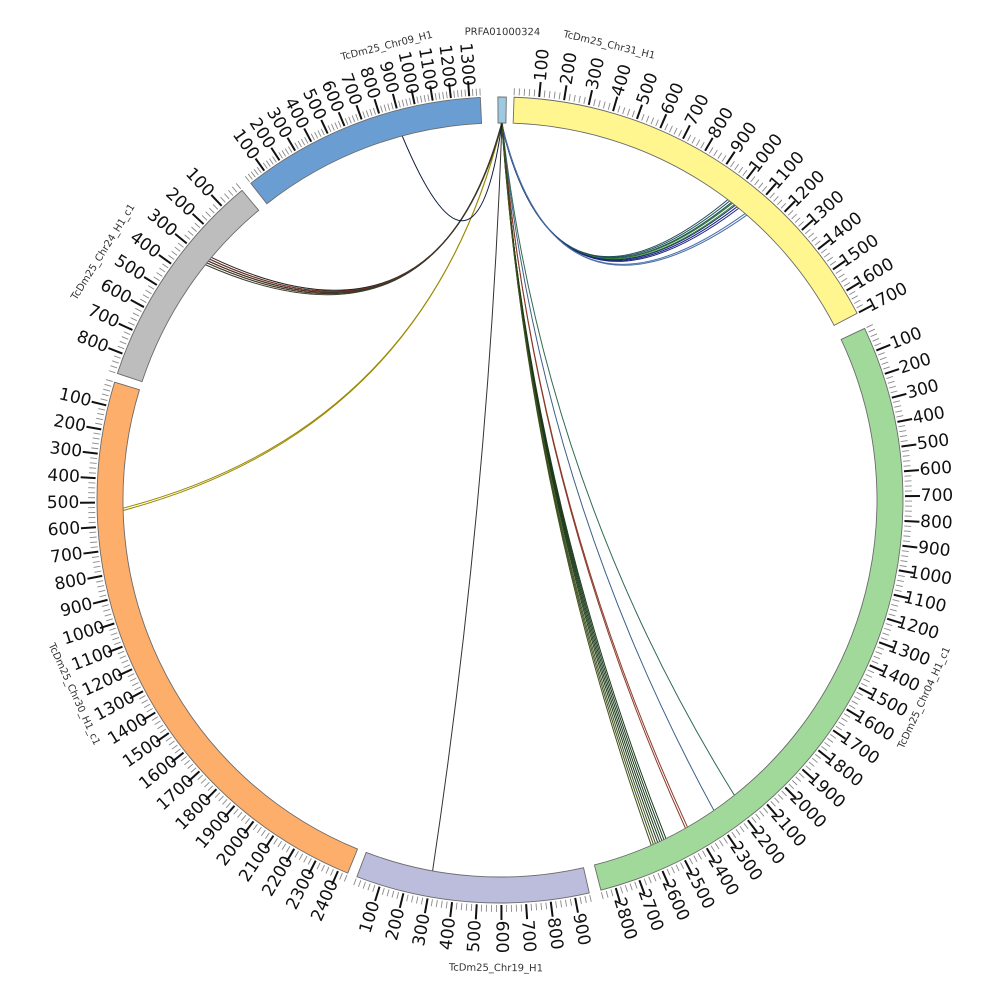 Image resolution: width=1000 pixels, height=1005 pixels. Describe the element at coordinates (936, 523) in the screenshot. I see `tick-label-chr04: 800` at that location.